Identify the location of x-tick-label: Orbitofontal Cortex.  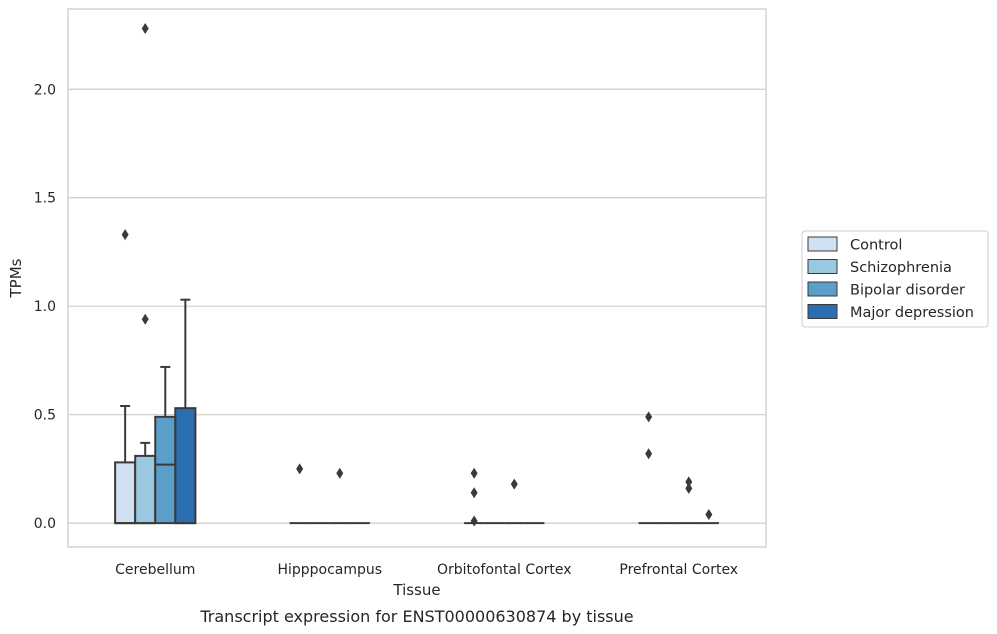
(504, 570).